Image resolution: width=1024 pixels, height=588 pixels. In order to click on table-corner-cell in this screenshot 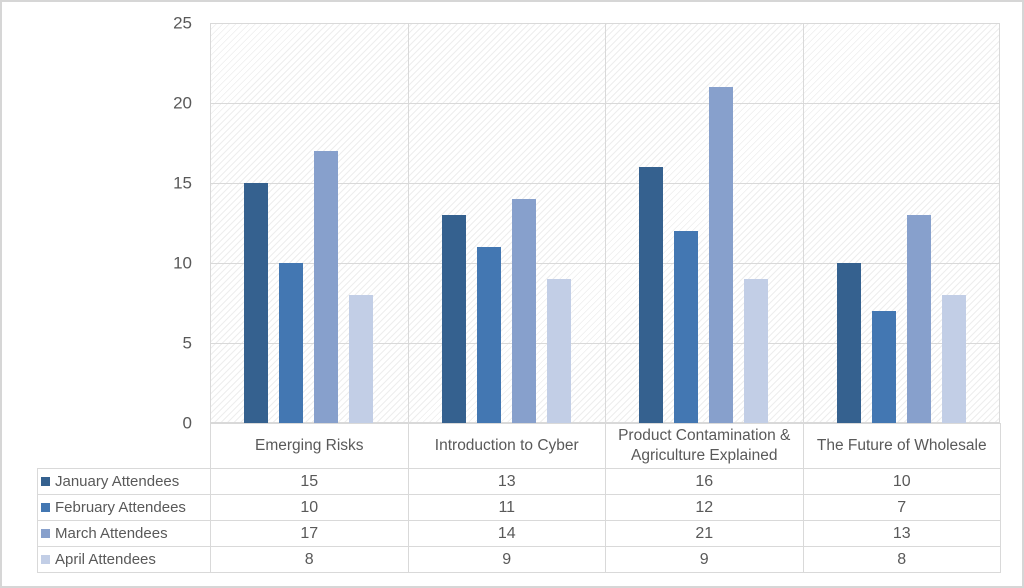, I will do `click(124, 446)`.